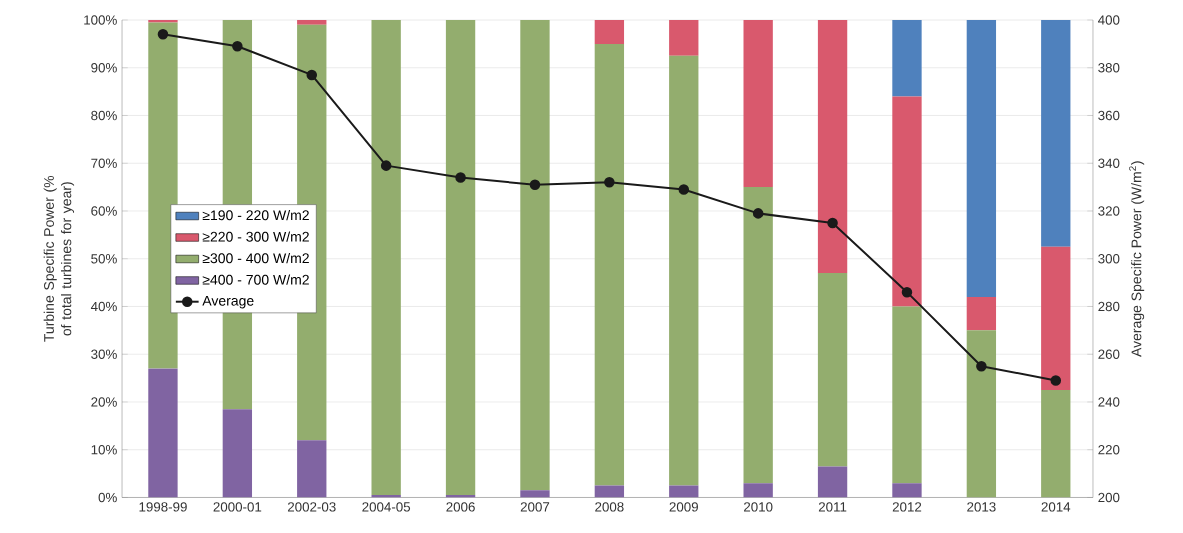 This screenshot has height=533, width=1183. What do you see at coordinates (1109, 306) in the screenshot?
I see `y2-tick-label: 280` at bounding box center [1109, 306].